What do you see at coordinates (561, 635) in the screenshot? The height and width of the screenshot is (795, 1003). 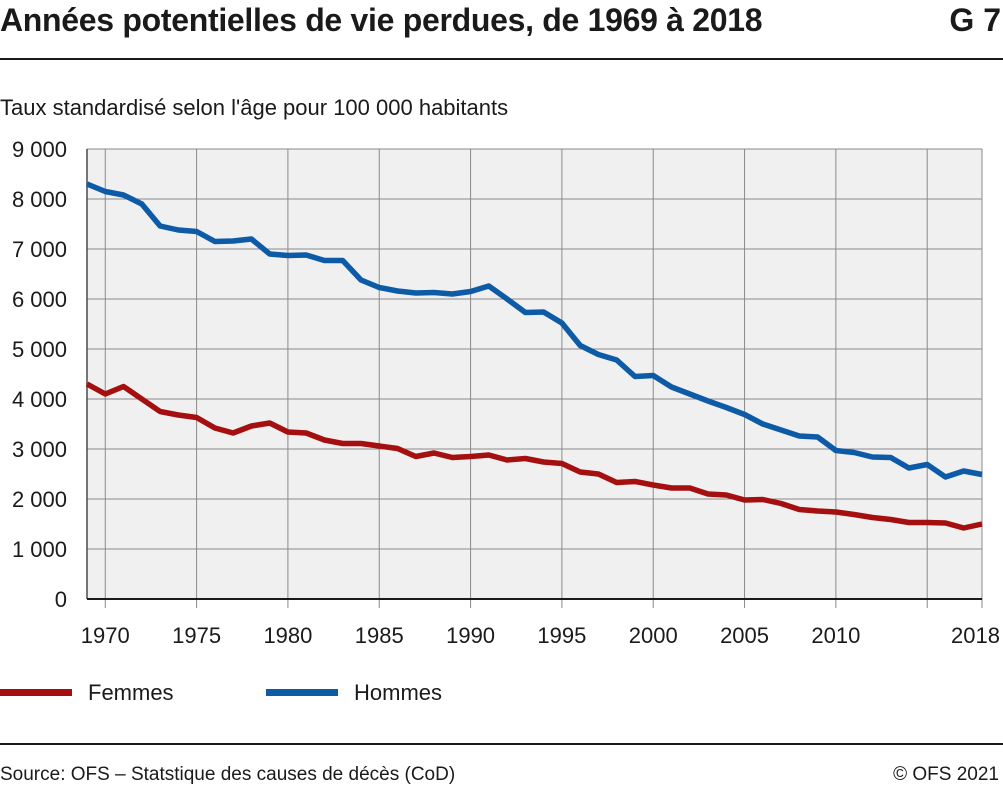 I see `x-tick-label: 1995` at bounding box center [561, 635].